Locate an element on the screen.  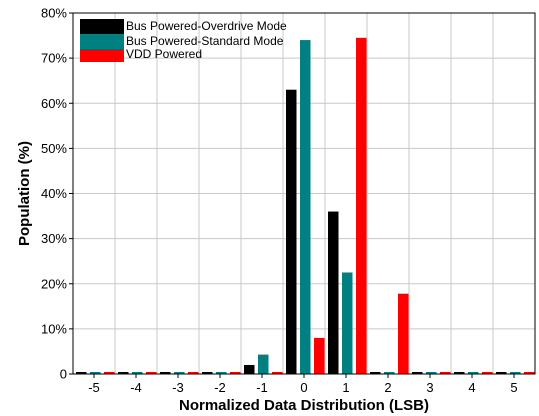
legend-label-overdrive: Bus Powered-Overdrive Mode is located at coordinates (206, 26).